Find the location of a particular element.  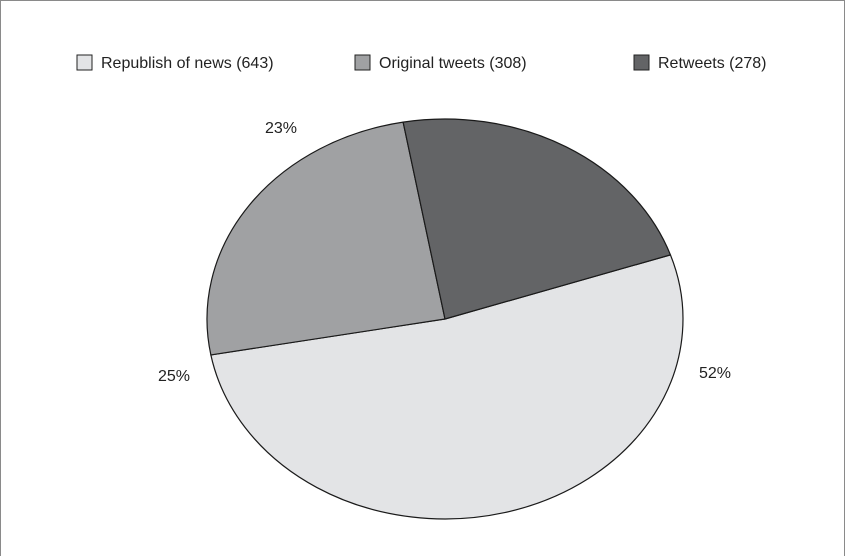

percent-label-original-tweets: 25% is located at coordinates (174, 376).